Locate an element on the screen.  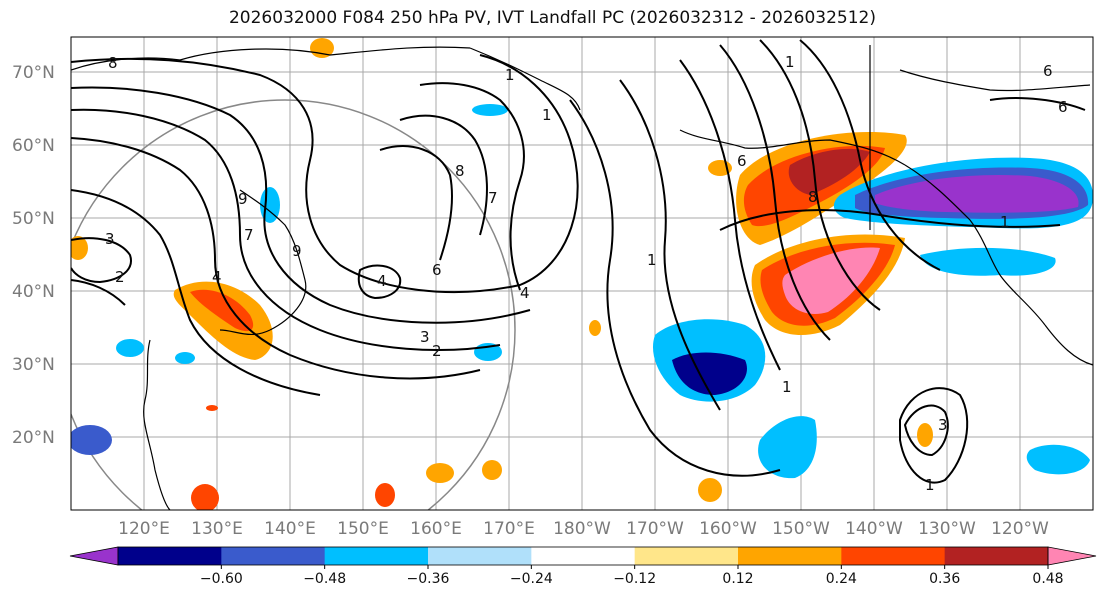
lat-label: 70°N is located at coordinates (33, 73).